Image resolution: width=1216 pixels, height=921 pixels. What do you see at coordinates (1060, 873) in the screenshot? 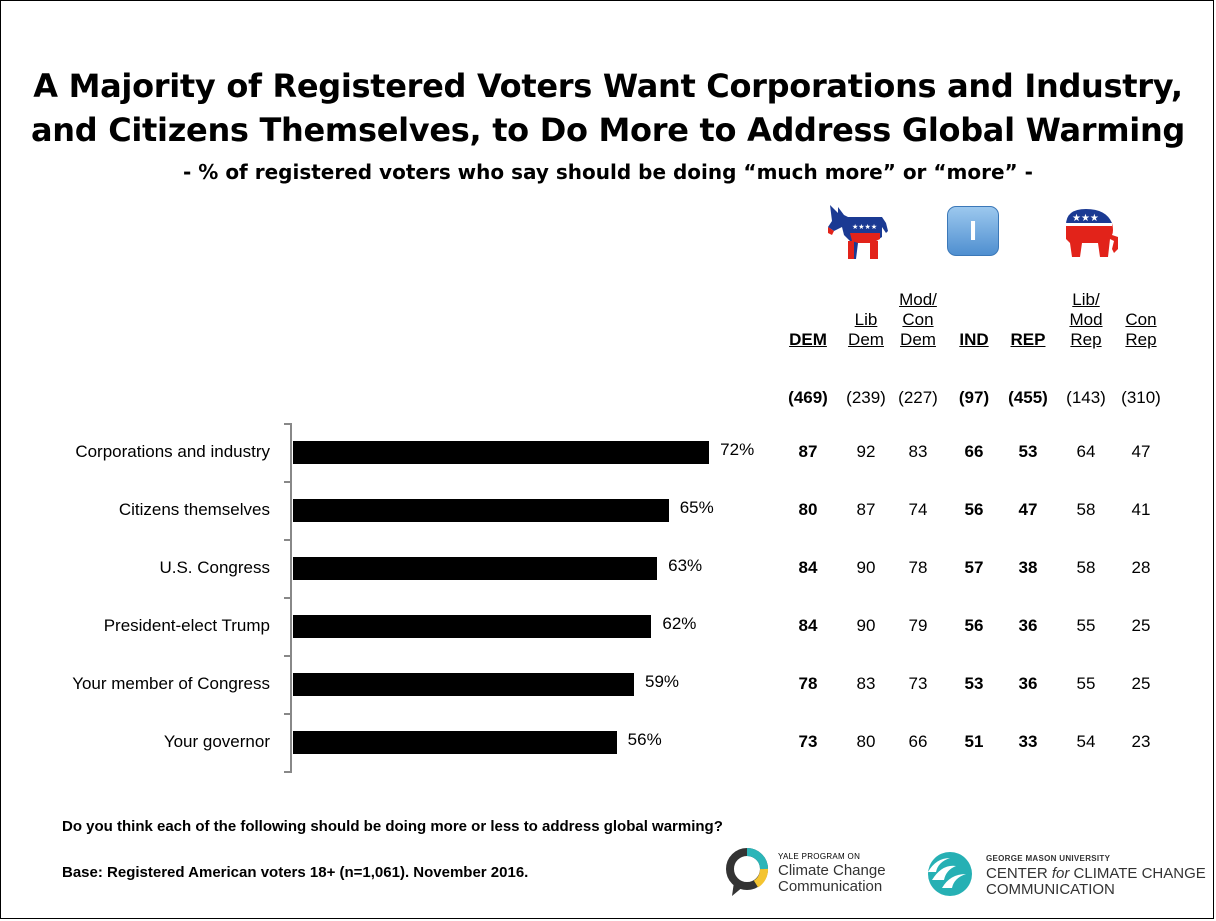
I see `gmu-logo-line-1-b: for` at bounding box center [1060, 873].